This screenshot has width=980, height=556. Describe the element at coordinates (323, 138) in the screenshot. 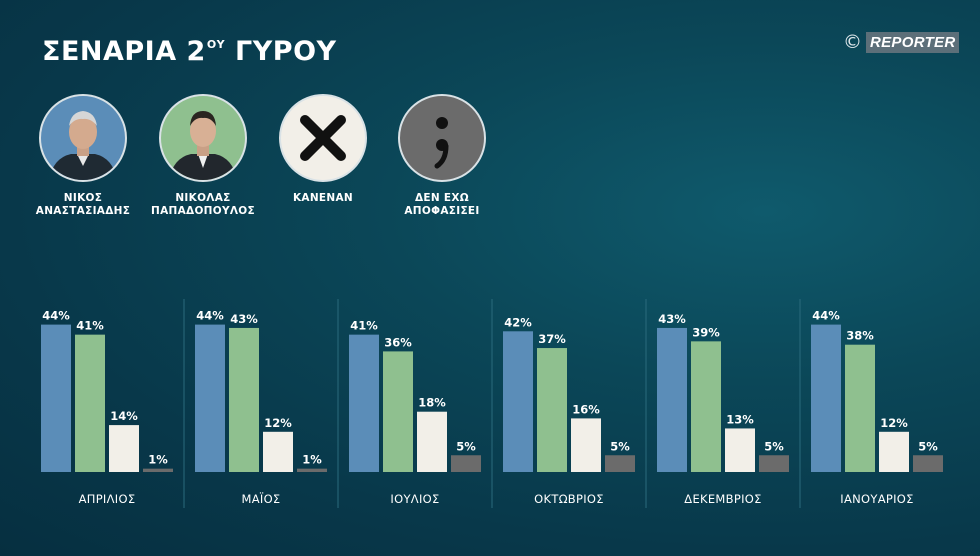

I see `x-icon` at that location.